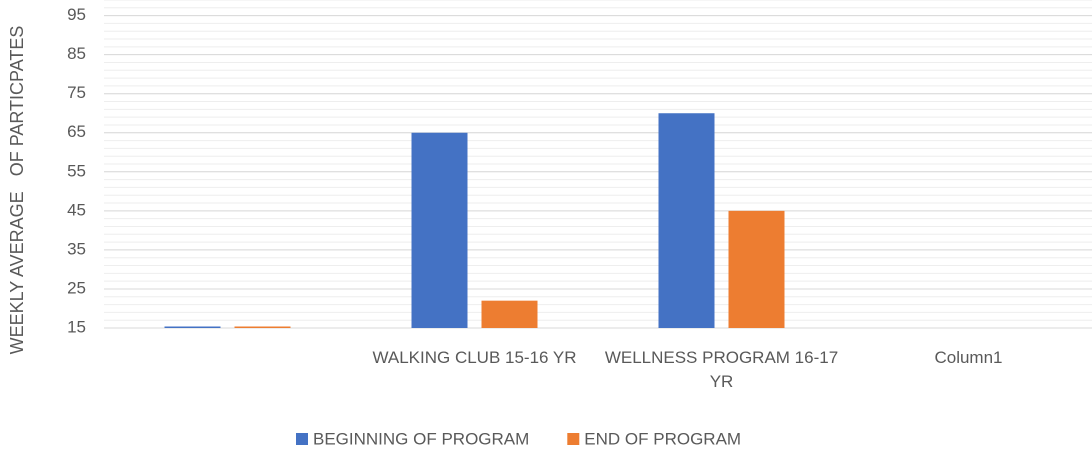  What do you see at coordinates (76, 92) in the screenshot?
I see `y-tick-label: 75` at bounding box center [76, 92].